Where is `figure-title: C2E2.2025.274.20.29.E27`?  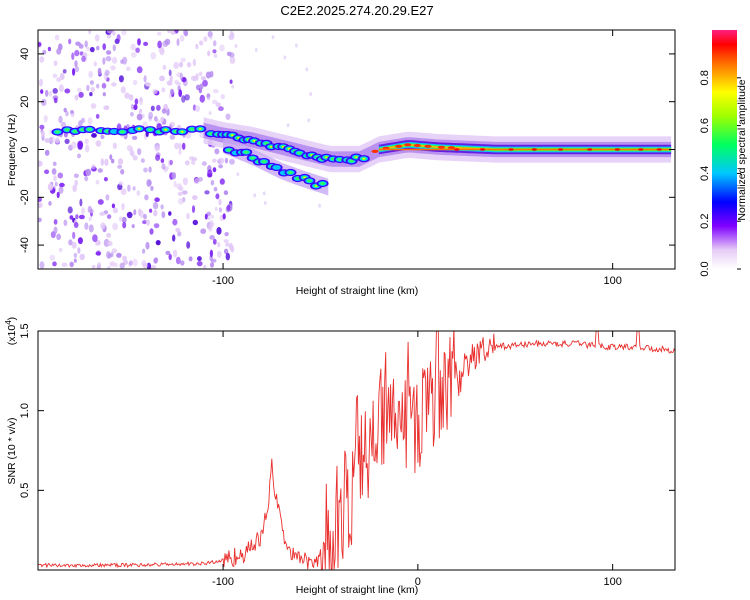
figure-title: C2E2.2025.274.20.29.E27 is located at coordinates (356, 10).